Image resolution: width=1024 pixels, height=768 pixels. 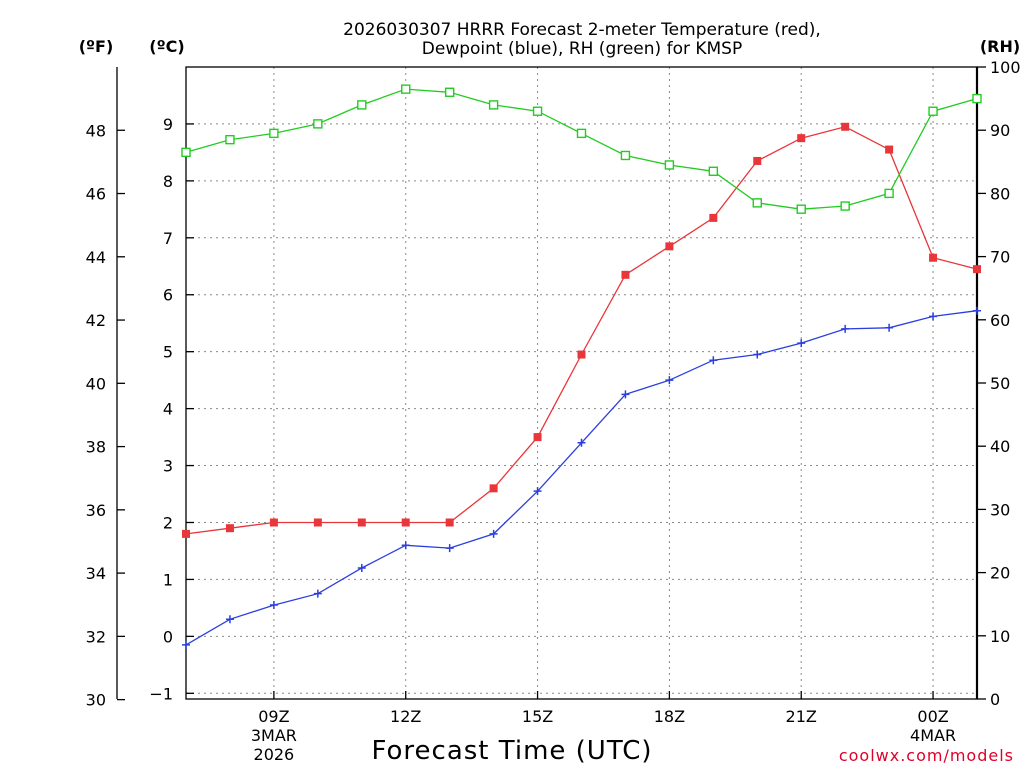 I want to click on fahrenheit-tick-label: 32, so click(x=96, y=636).